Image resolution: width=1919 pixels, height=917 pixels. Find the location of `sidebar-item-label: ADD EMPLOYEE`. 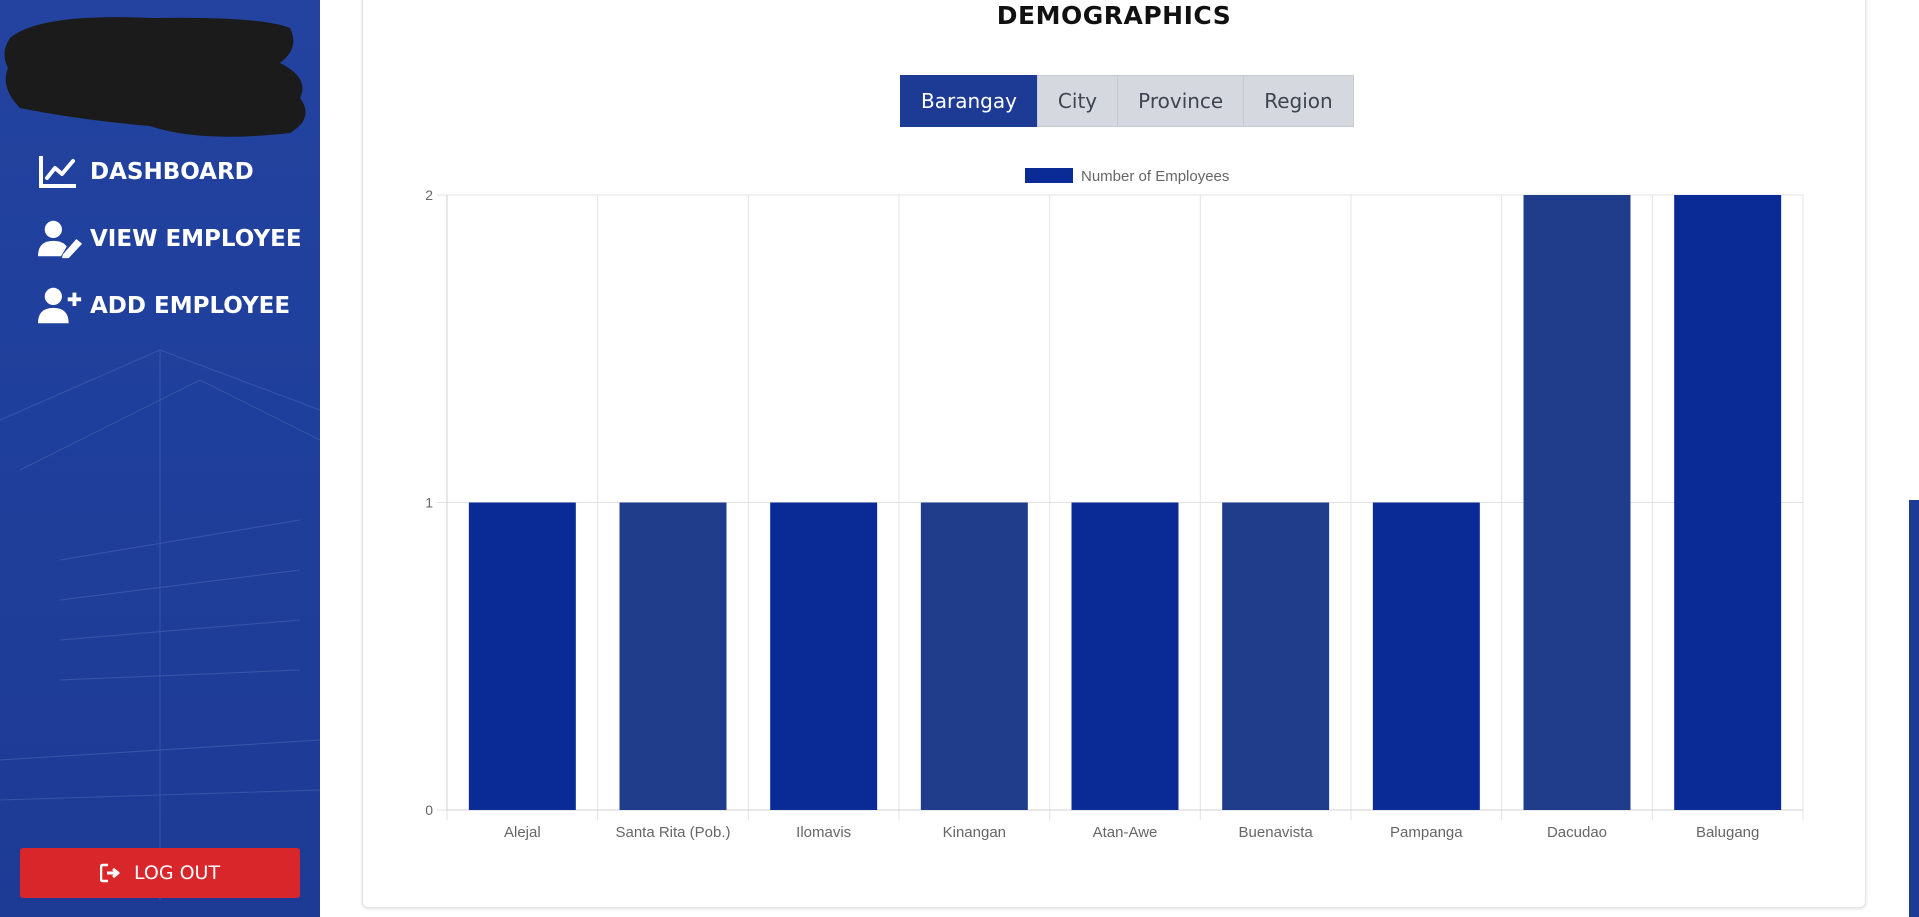

sidebar-item-label: ADD EMPLOYEE is located at coordinates (190, 306).